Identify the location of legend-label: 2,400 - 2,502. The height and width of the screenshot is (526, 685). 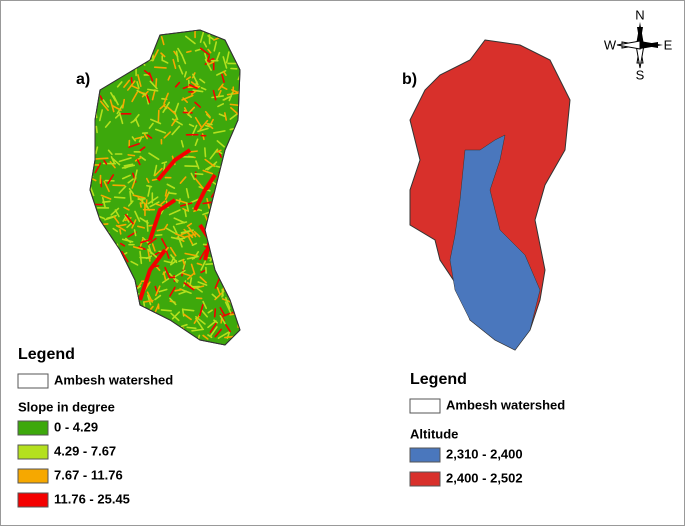
(484, 477).